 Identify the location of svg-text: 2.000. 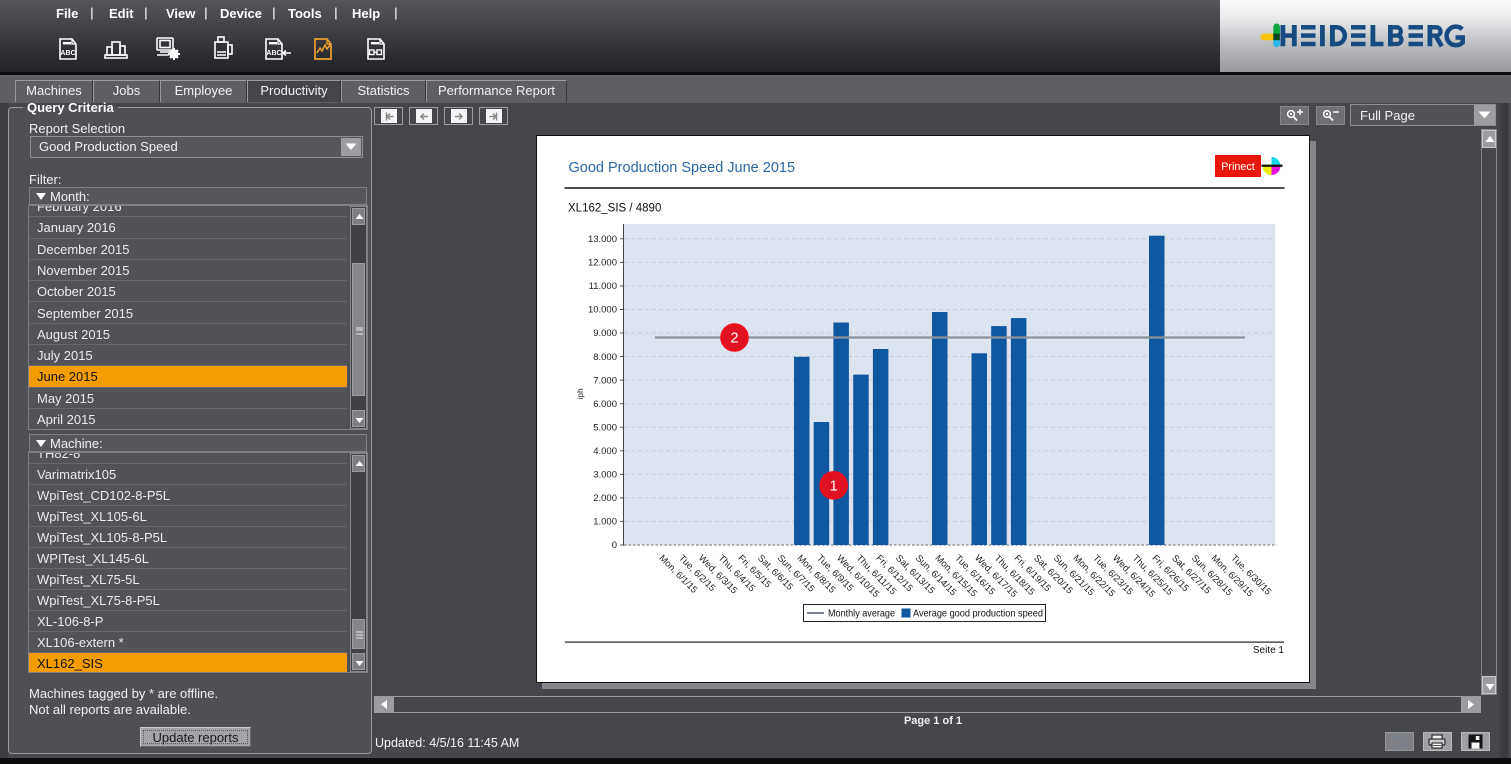
(605, 498).